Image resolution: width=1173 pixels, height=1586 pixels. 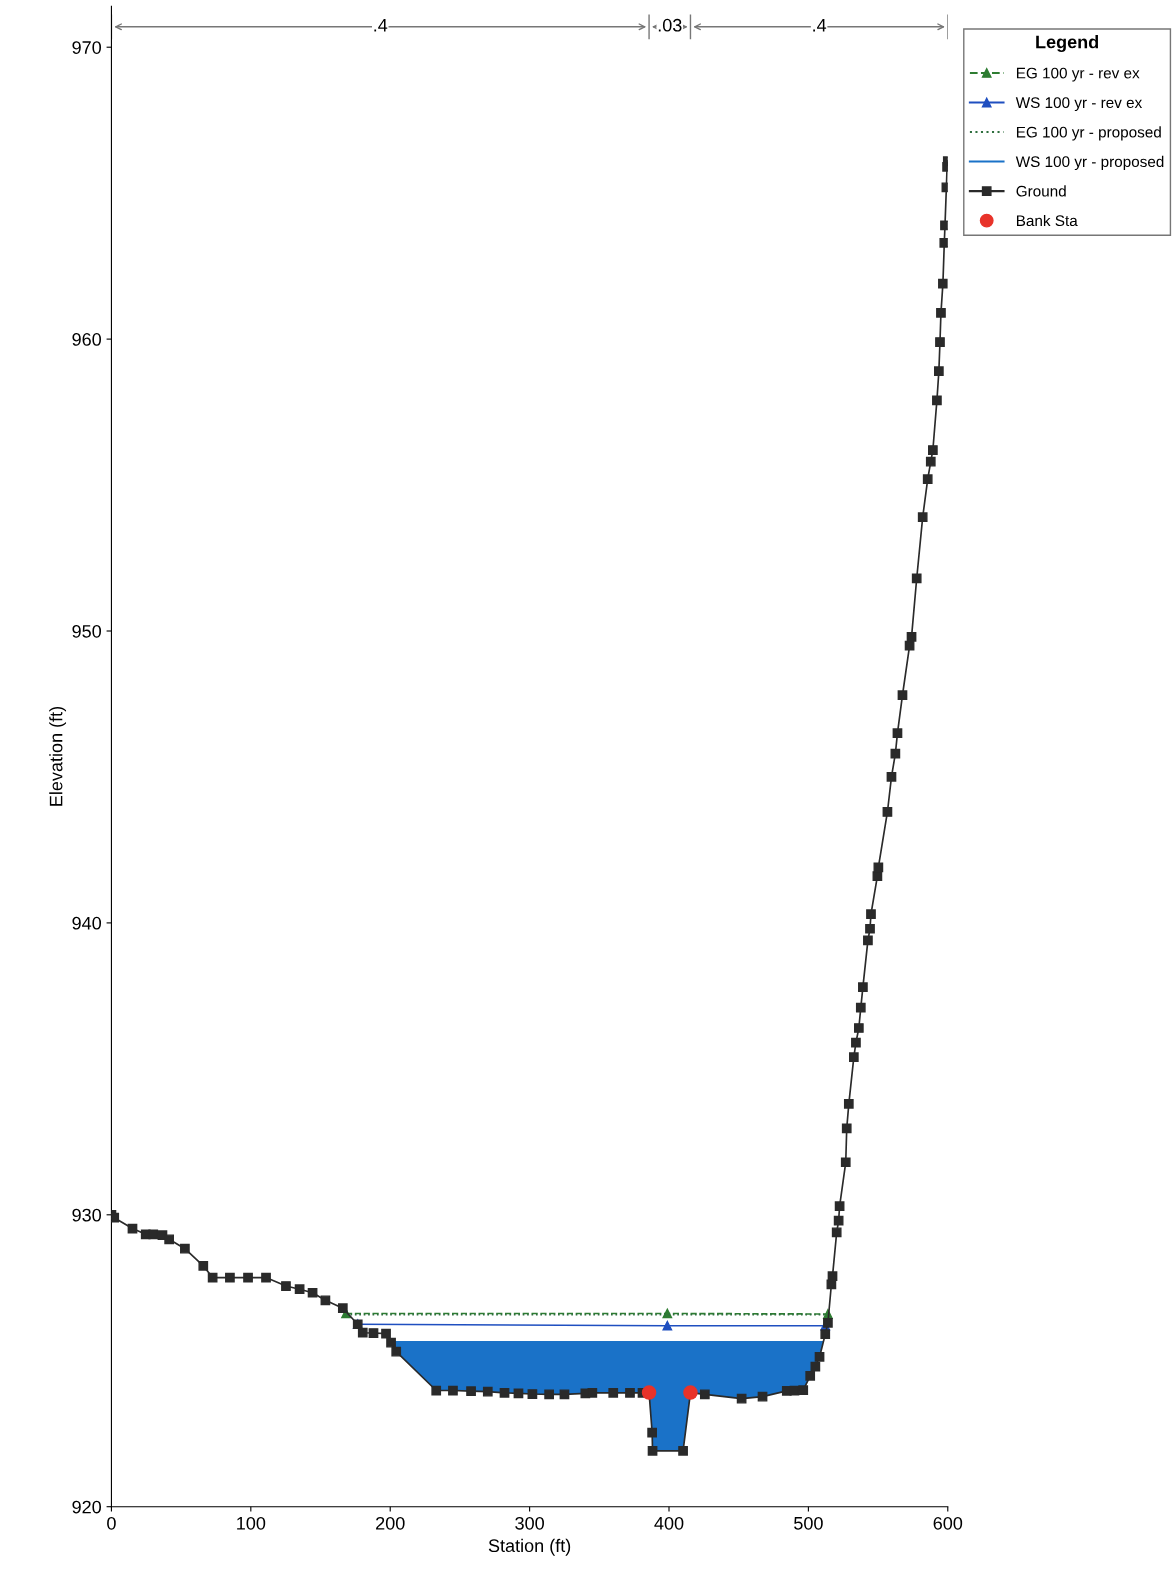 What do you see at coordinates (87, 923) in the screenshot?
I see `y-tick-label: 940` at bounding box center [87, 923].